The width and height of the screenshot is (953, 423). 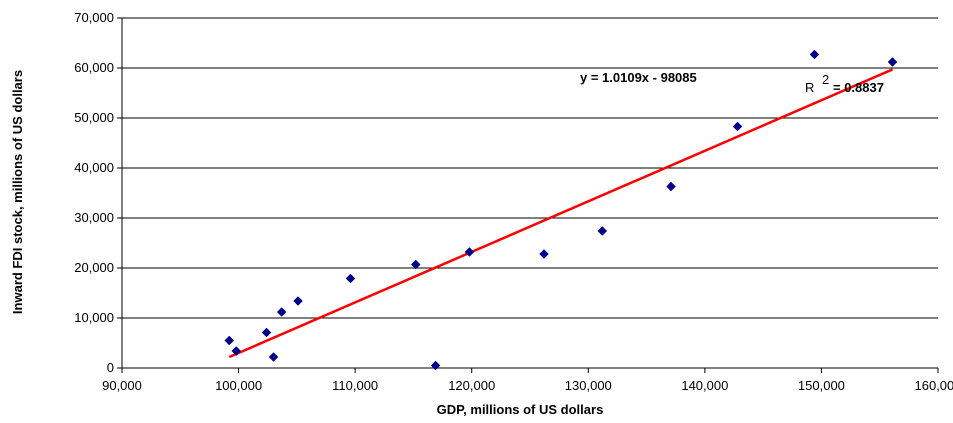 I want to click on x-tick-label: 130,000, so click(x=588, y=385).